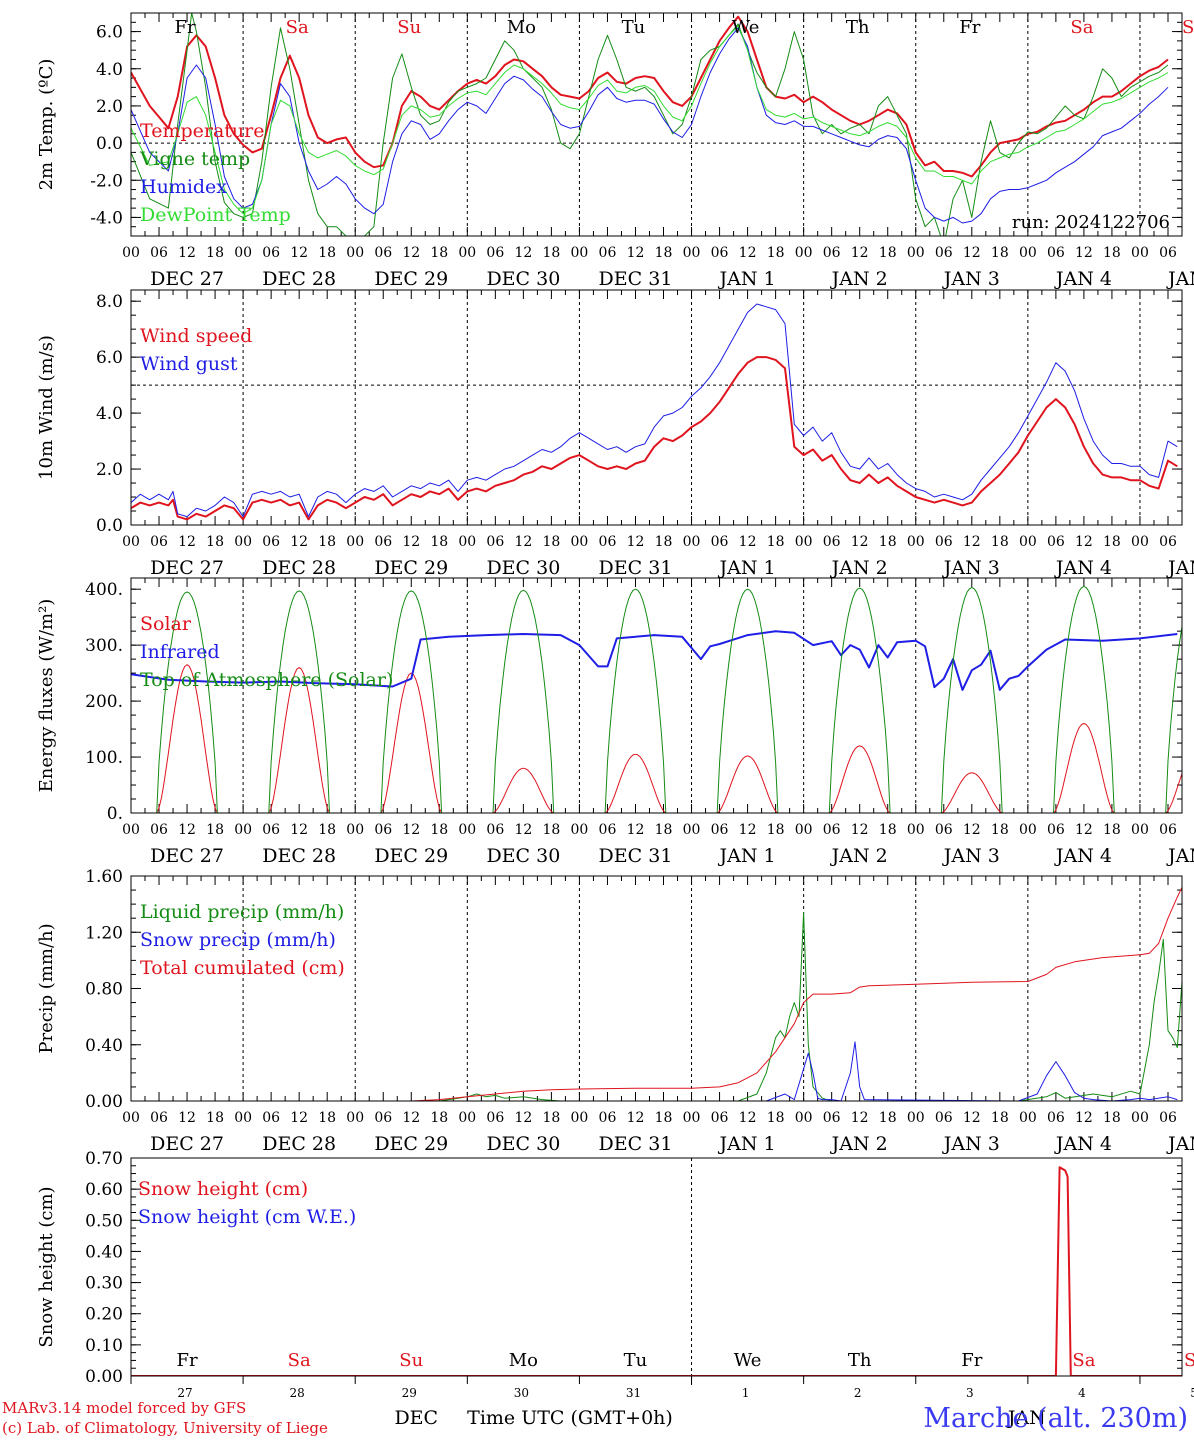  I want to click on date-label: DEC 30, so click(523, 568).